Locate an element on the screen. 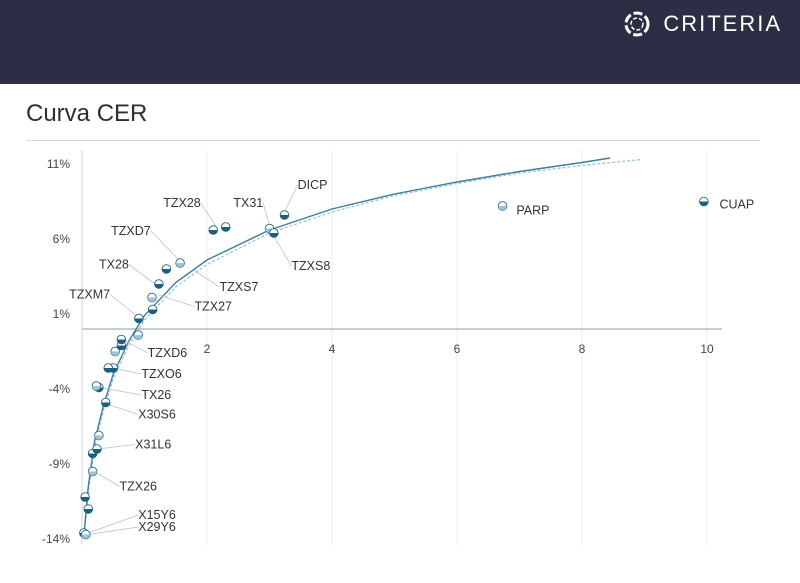 This screenshot has width=800, height=583. x-tick-label: 8 is located at coordinates (582, 349).